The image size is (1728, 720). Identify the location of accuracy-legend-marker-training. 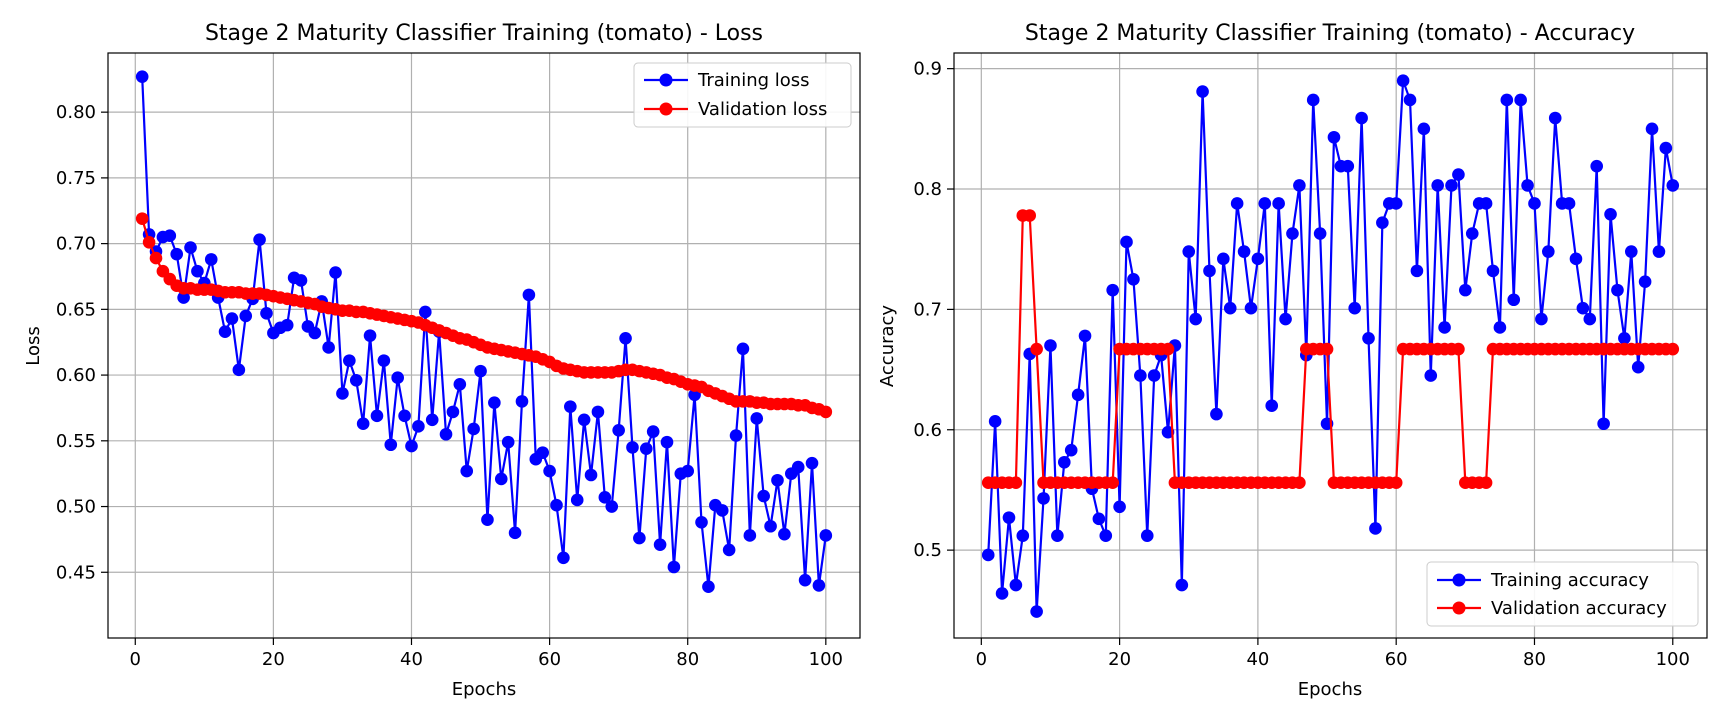
(1459, 580).